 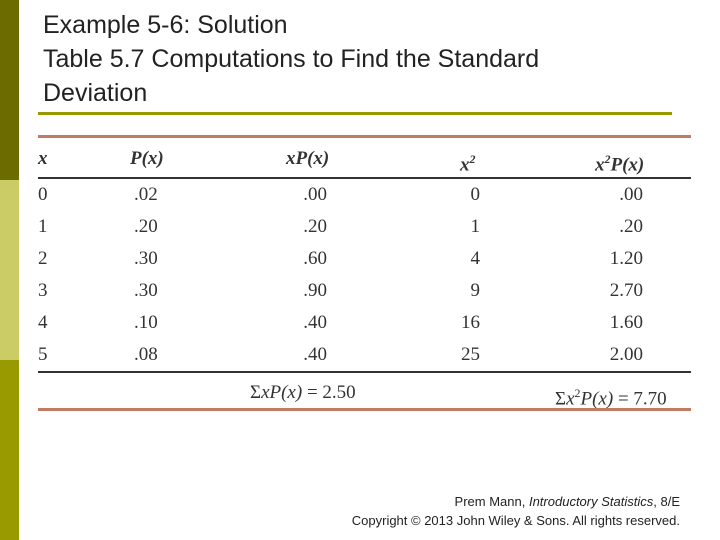 What do you see at coordinates (308, 158) in the screenshot?
I see `header-xpx: xP(x)` at bounding box center [308, 158].